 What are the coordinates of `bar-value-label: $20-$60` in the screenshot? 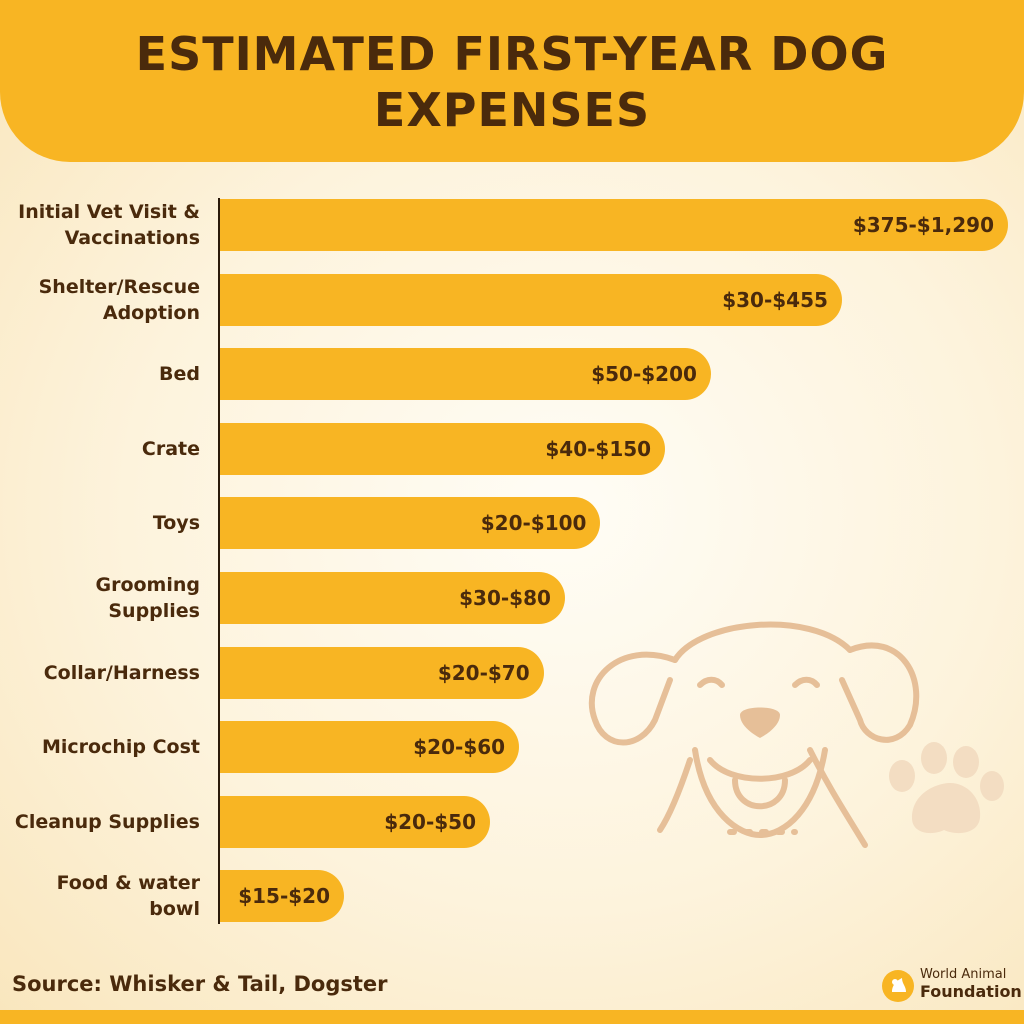 It's located at (459, 747).